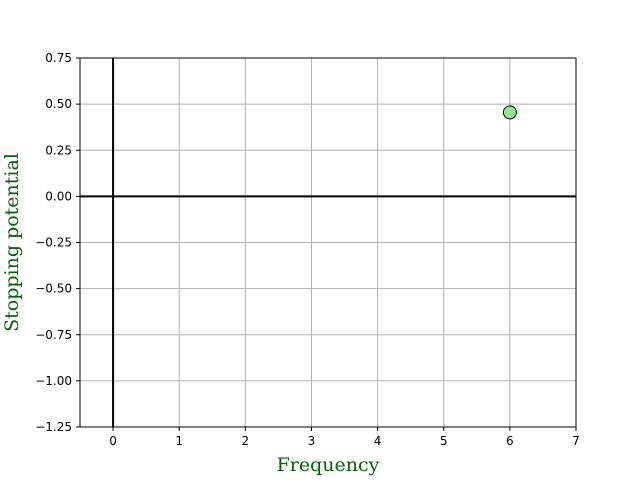  I want to click on y-axis-label: Stopping potential, so click(12, 242).